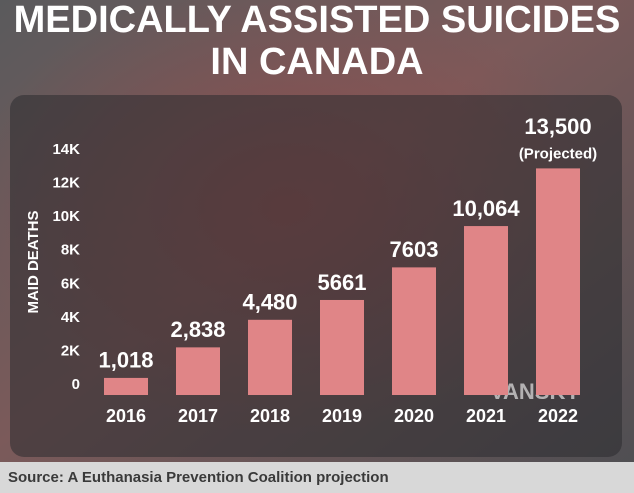 This screenshot has width=634, height=493. I want to click on value-label: 5661, so click(342, 282).